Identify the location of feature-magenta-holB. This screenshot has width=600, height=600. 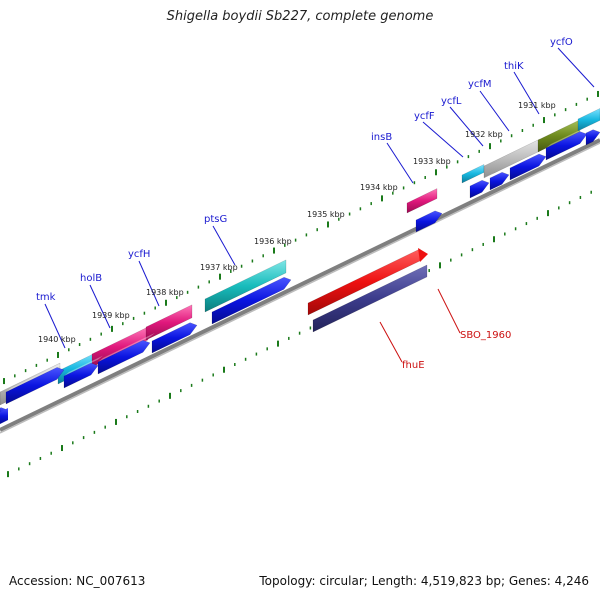
(120, 347).